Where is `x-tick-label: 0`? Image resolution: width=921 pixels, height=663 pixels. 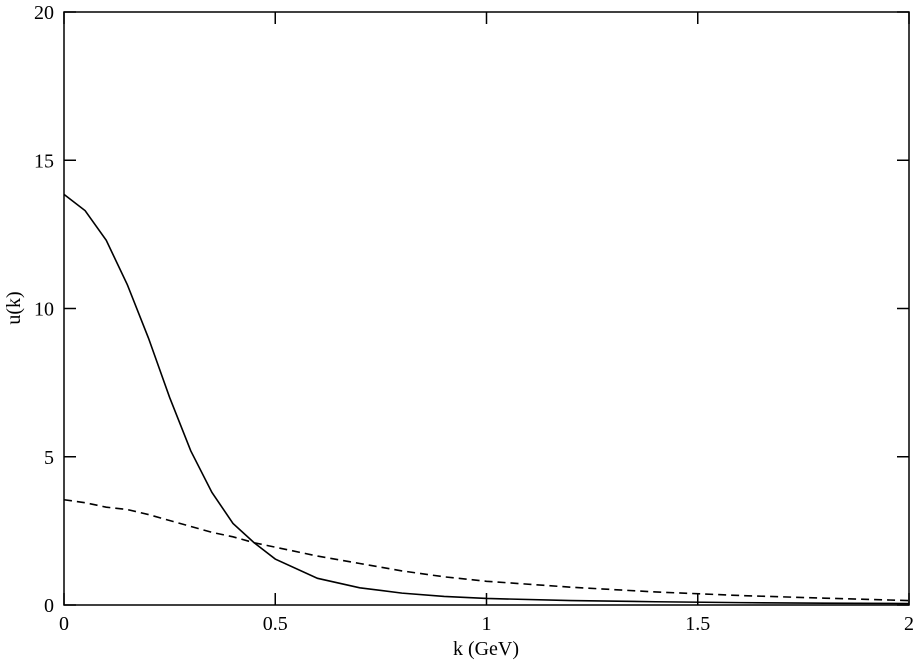
x-tick-label: 0 is located at coordinates (64, 624).